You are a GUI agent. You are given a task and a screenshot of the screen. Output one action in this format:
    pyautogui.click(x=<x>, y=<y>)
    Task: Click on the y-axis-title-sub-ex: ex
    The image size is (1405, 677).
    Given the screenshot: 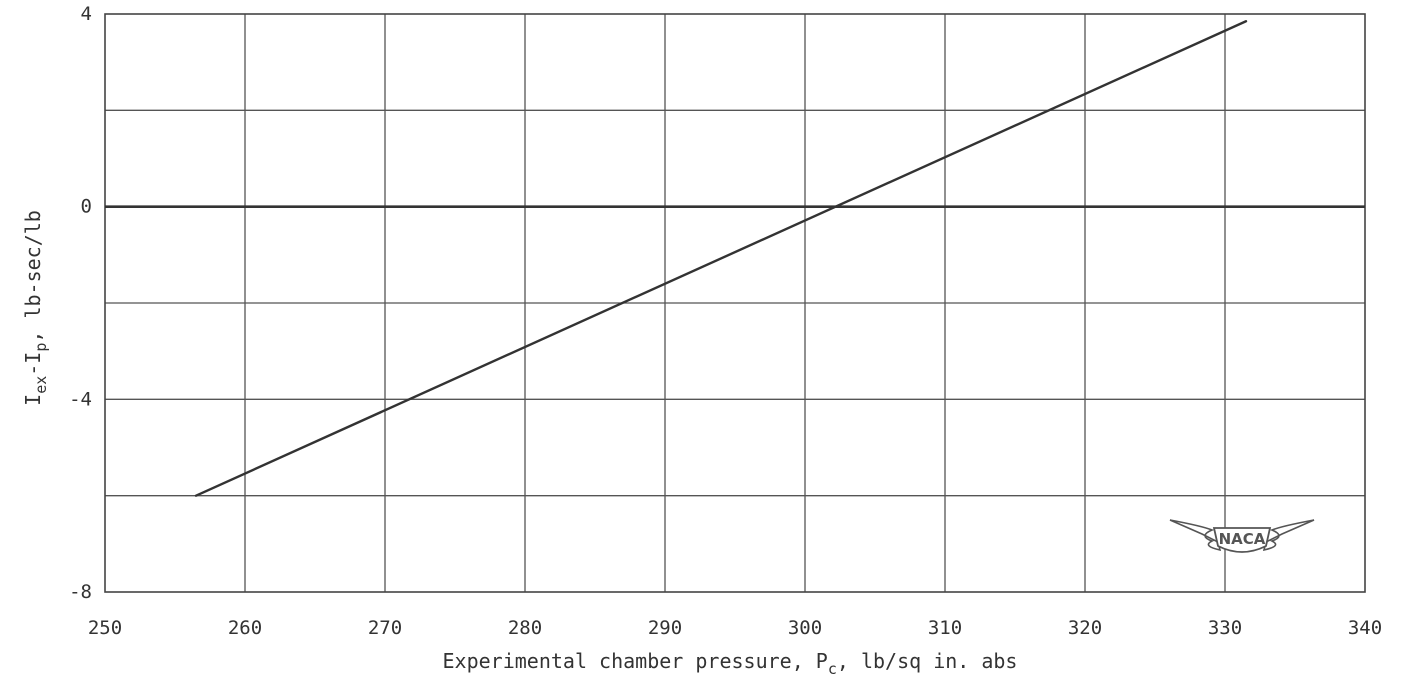 What is the action you would take?
    pyautogui.click(x=41, y=385)
    